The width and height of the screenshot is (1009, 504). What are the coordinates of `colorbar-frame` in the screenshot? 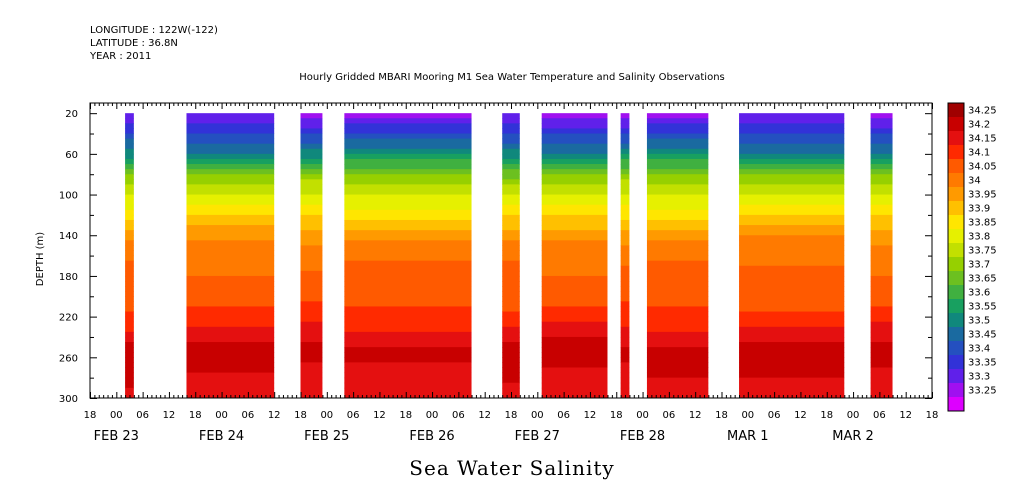 It's located at (956, 257).